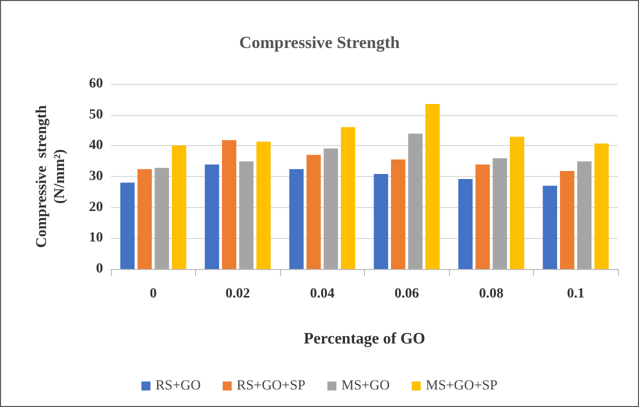 This screenshot has height=407, width=639. I want to click on legend-label: MS+GO, so click(365, 386).